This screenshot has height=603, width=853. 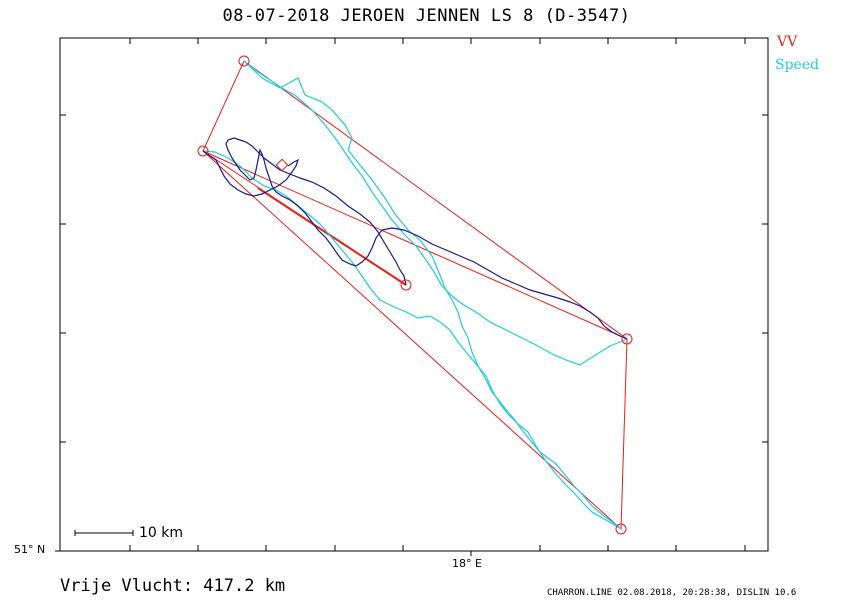 I want to click on latitude-label: 51° N, so click(x=30, y=549).